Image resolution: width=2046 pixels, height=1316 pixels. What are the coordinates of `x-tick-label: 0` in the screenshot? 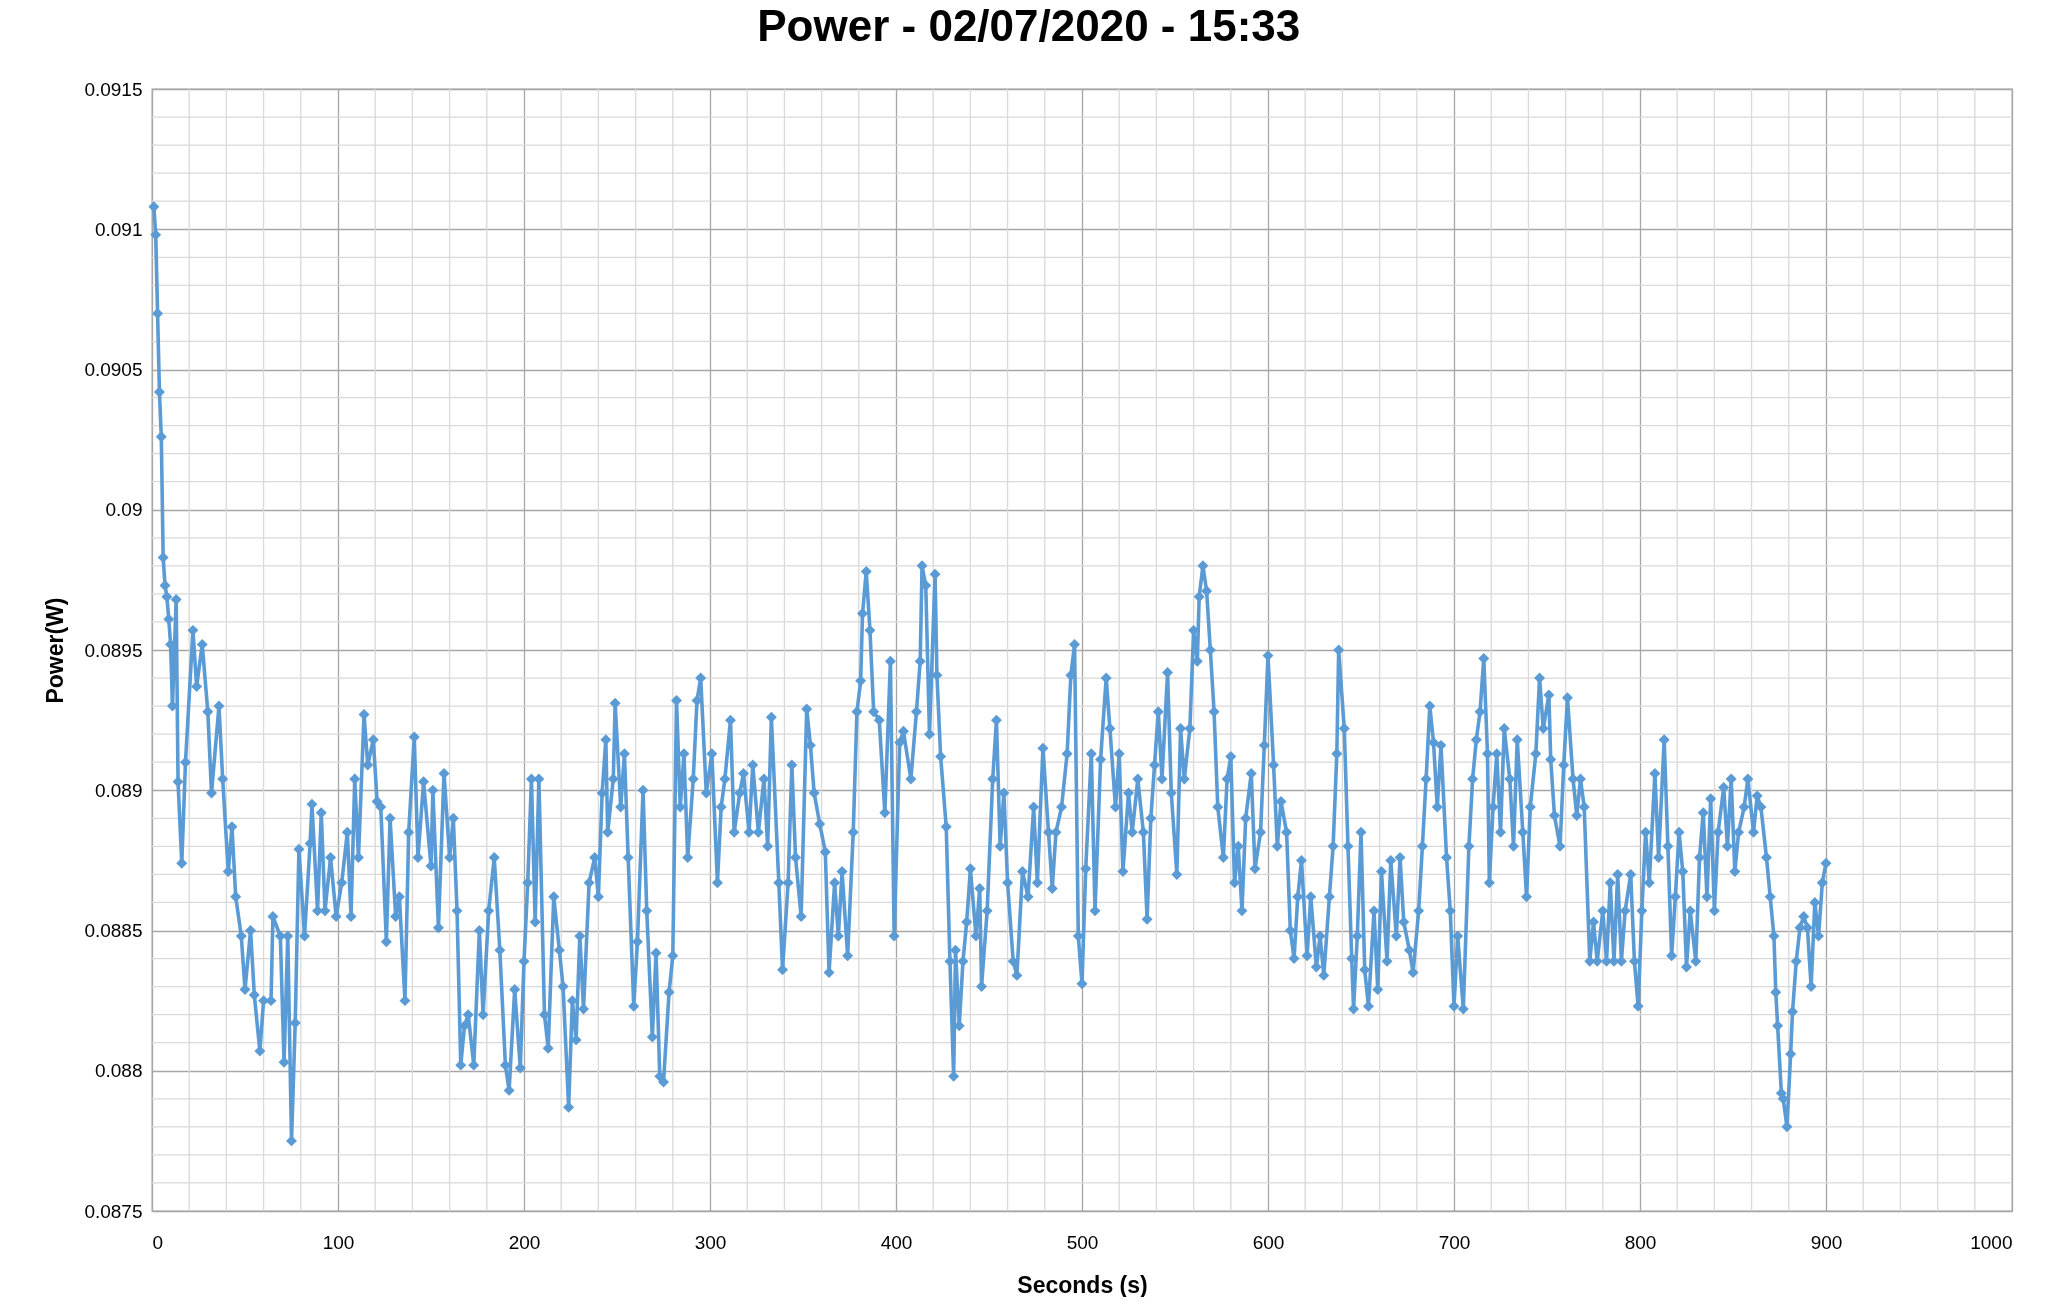 It's located at (158, 1242).